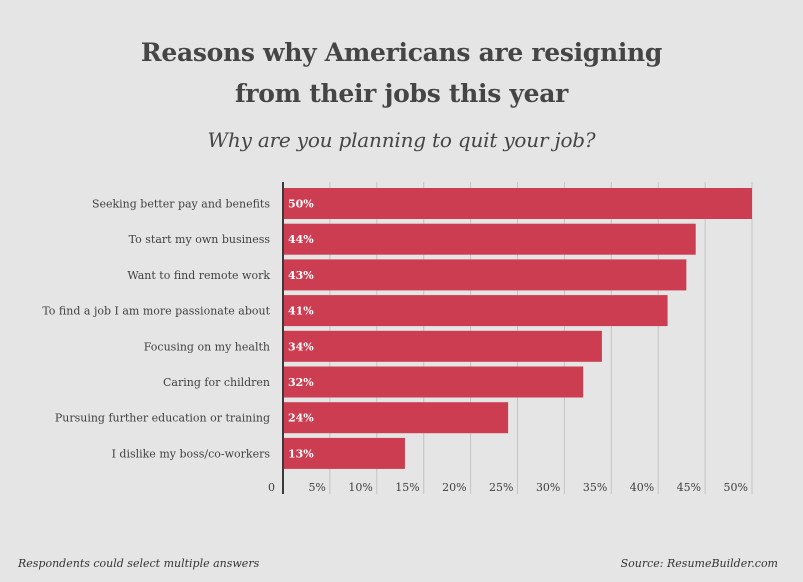  I want to click on category-label: Focusing on my health, so click(207, 346).